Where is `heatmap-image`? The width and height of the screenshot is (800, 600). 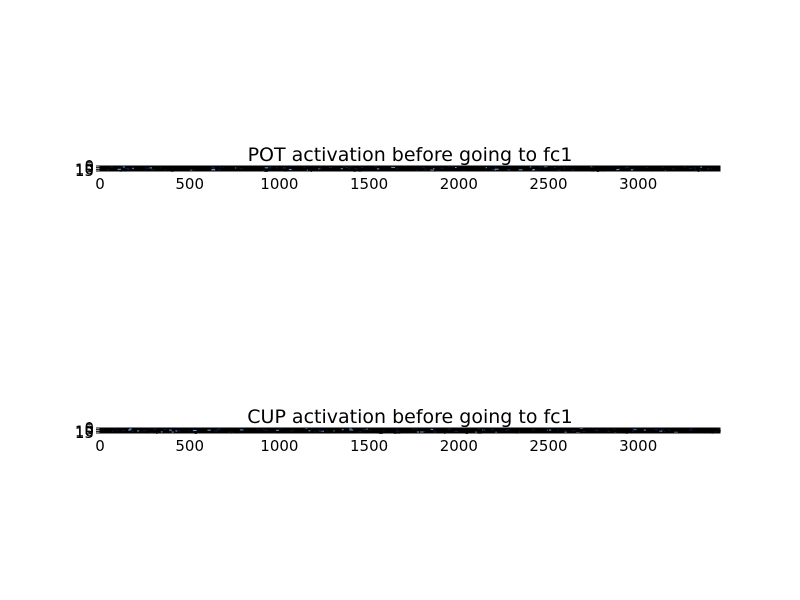 heatmap-image is located at coordinates (410, 430).